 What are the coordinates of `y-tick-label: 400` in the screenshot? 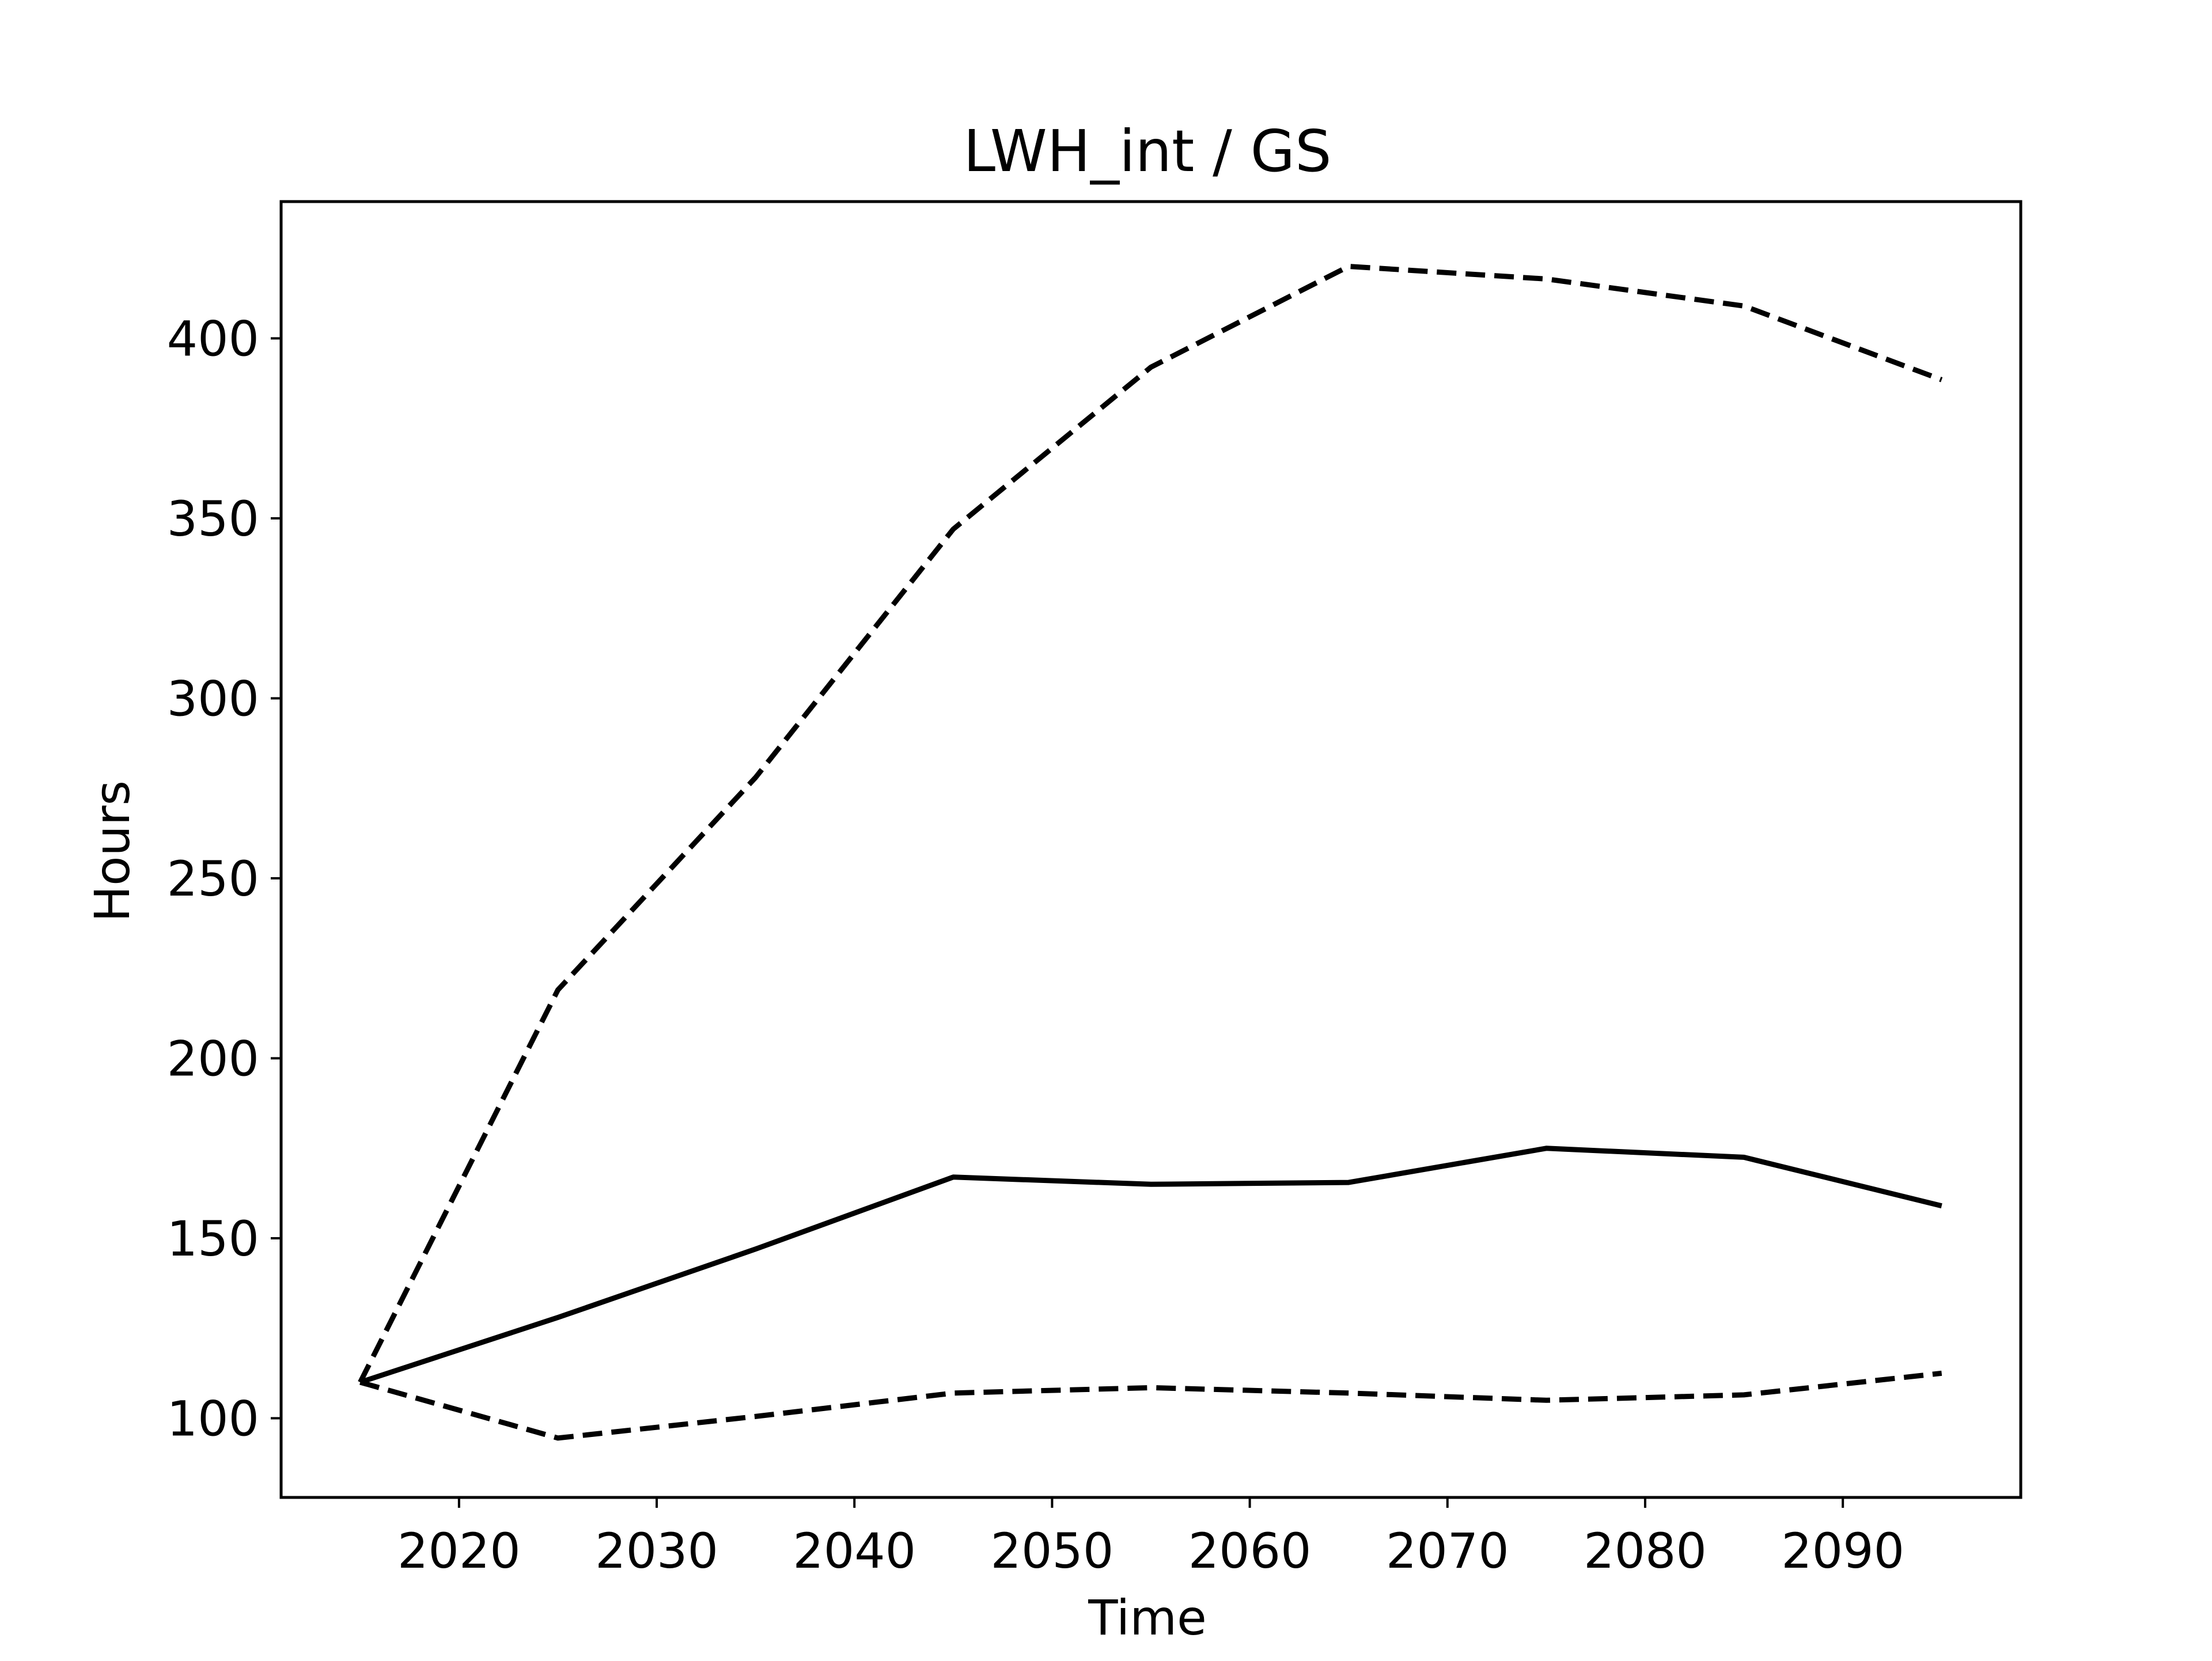 It's located at (213, 339).